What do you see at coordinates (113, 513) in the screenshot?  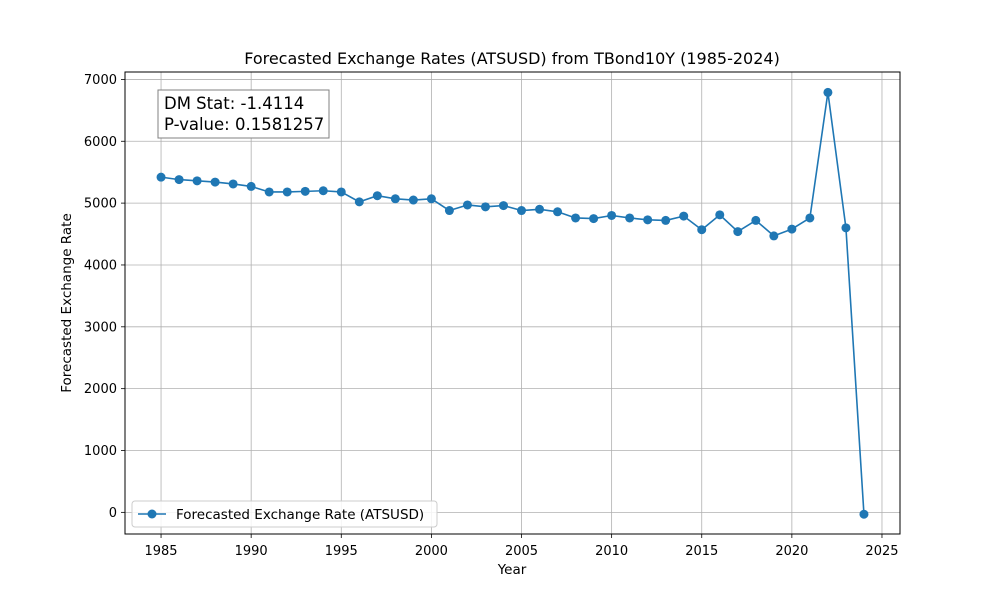 I see `y-tick-label: 0` at bounding box center [113, 513].